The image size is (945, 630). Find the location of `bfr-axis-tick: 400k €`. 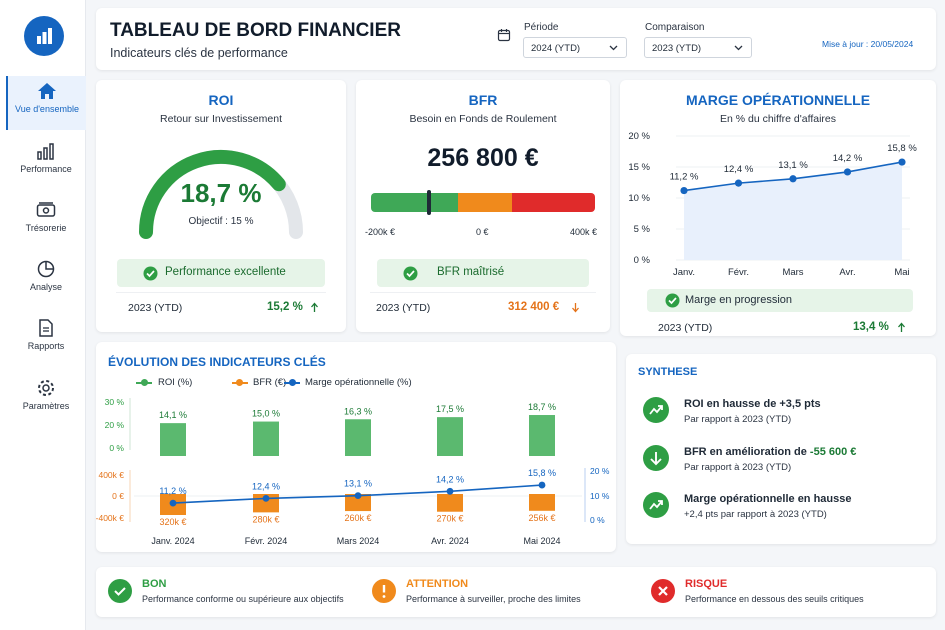

bfr-axis-tick: 400k € is located at coordinates (111, 475).